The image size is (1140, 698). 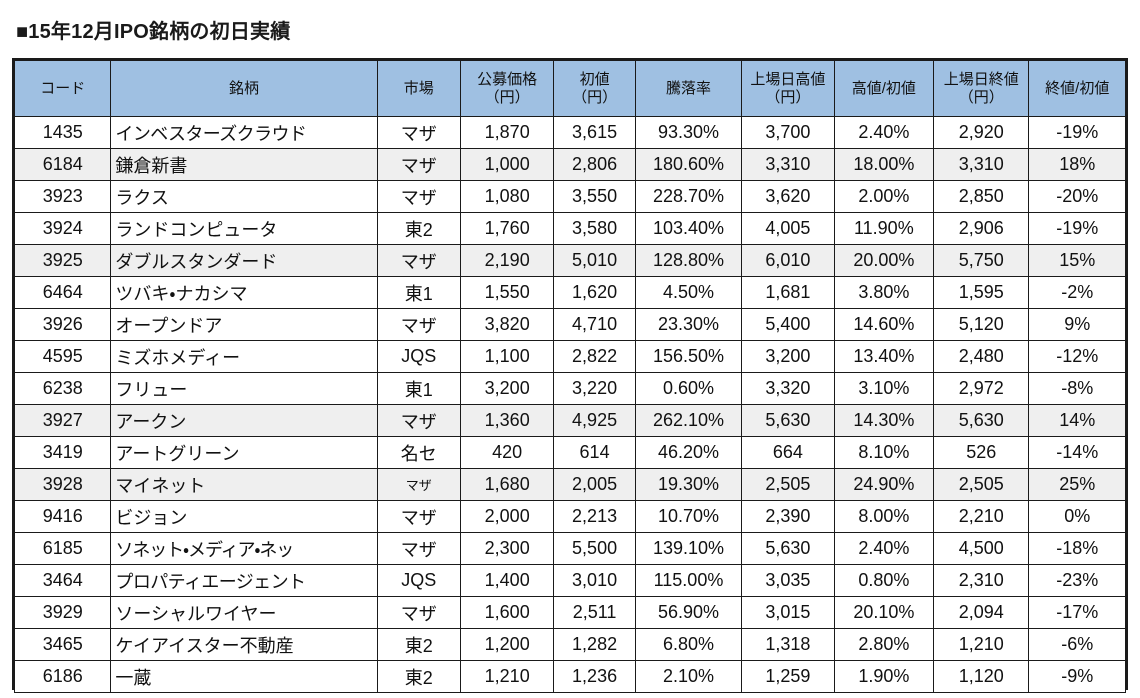 I want to click on cell-code: 3926, so click(x=62, y=324).